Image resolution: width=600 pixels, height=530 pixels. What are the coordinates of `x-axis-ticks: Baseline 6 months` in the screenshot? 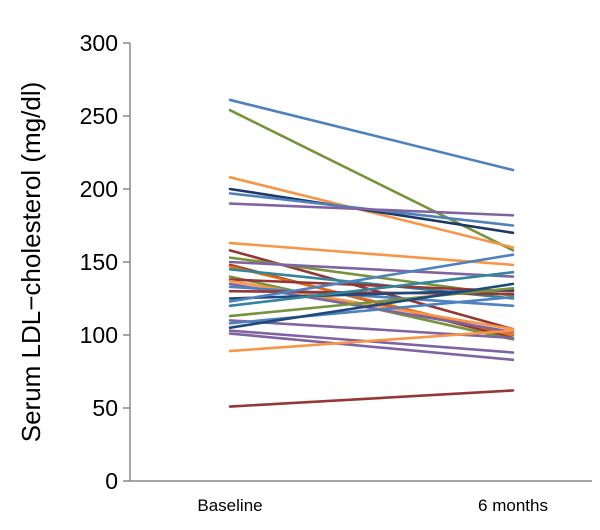 It's located at (372, 505).